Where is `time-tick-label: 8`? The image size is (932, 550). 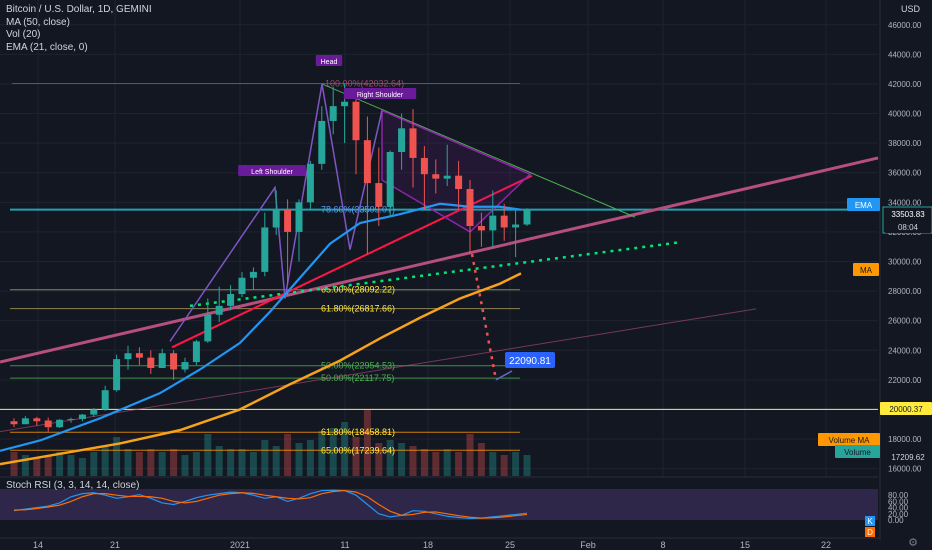 time-tick-label: 8 is located at coordinates (662, 545).